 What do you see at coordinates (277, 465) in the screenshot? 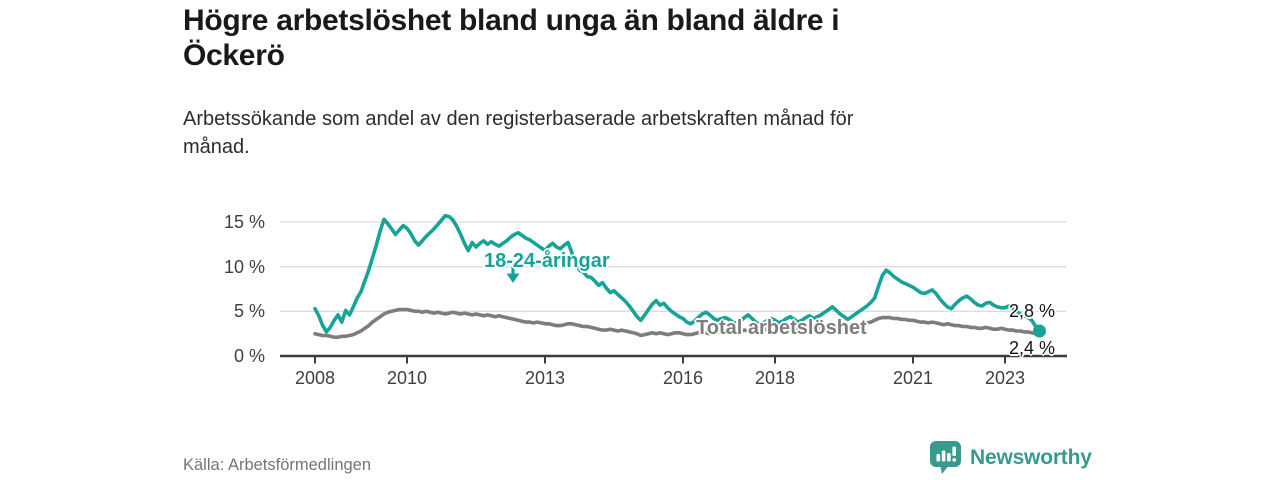
I see `source-attribution: Källa: Arbetsförmedlingen` at bounding box center [277, 465].